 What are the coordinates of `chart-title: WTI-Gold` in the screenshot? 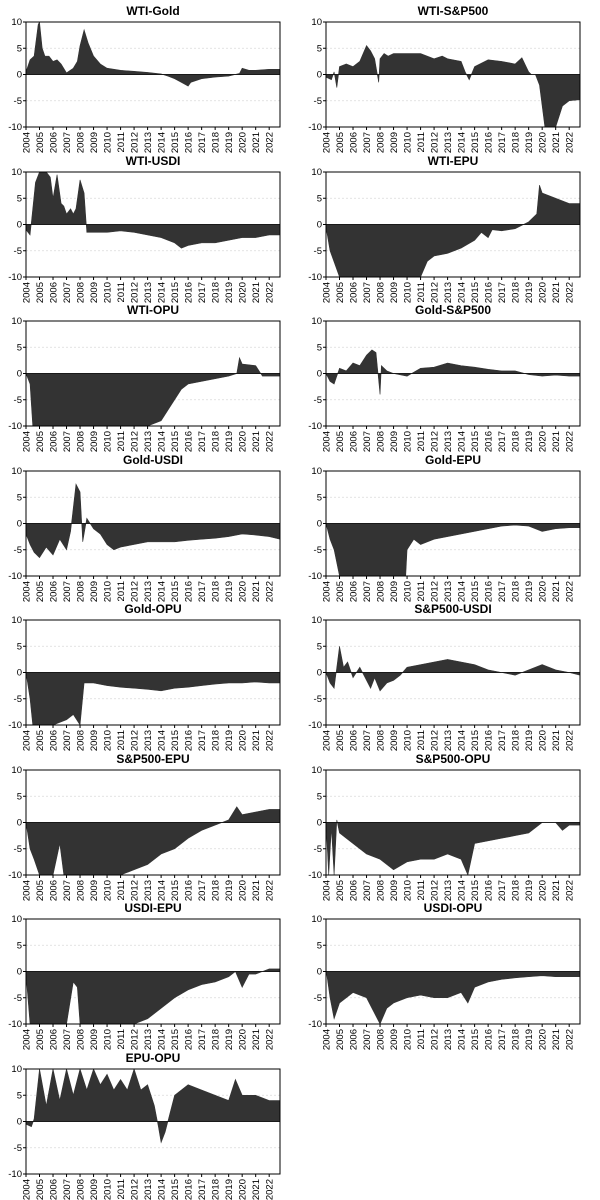 It's located at (152, 11).